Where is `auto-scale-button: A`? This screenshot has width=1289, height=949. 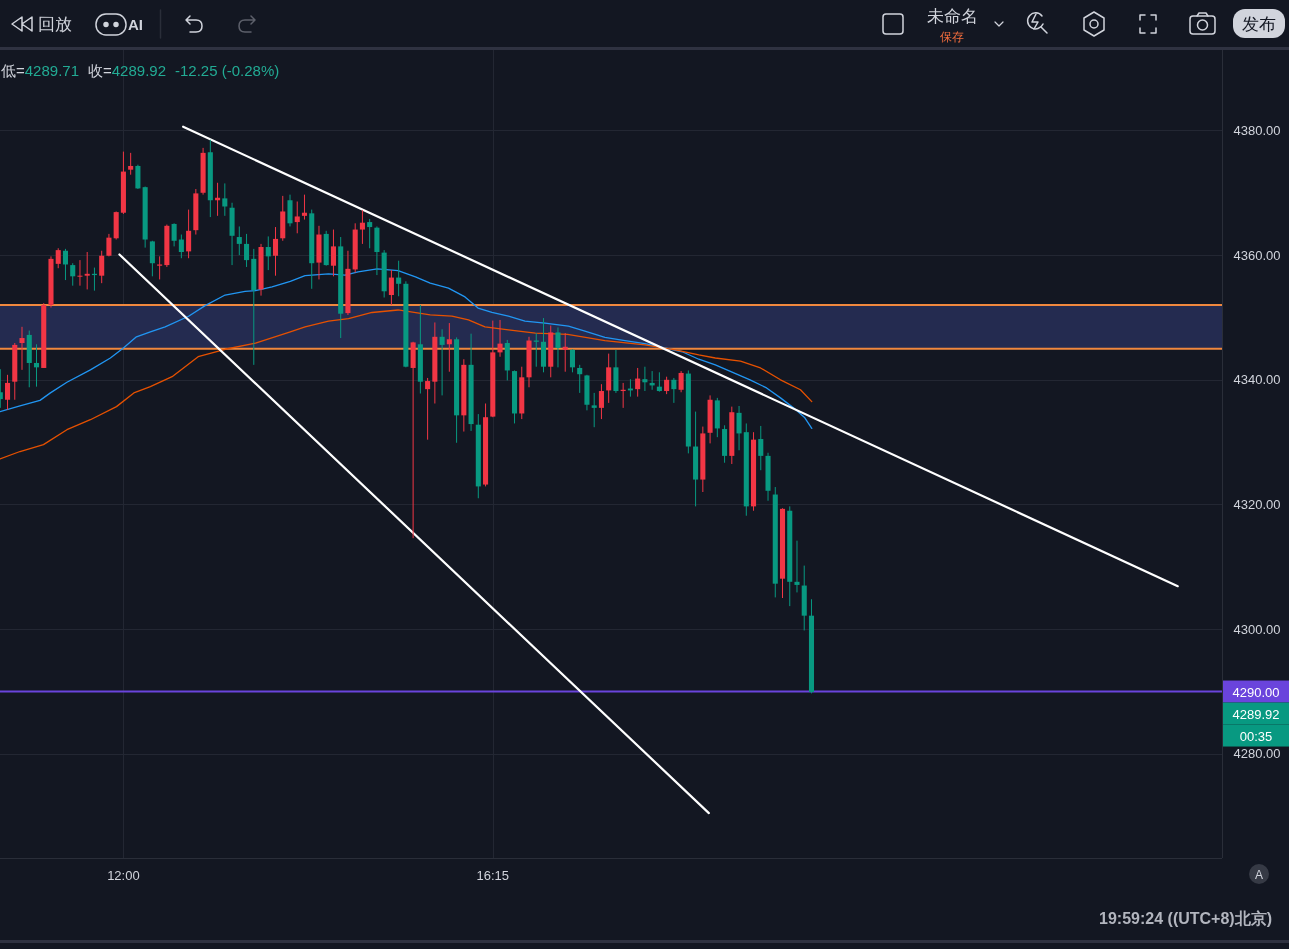 auto-scale-button: A is located at coordinates (1259, 874).